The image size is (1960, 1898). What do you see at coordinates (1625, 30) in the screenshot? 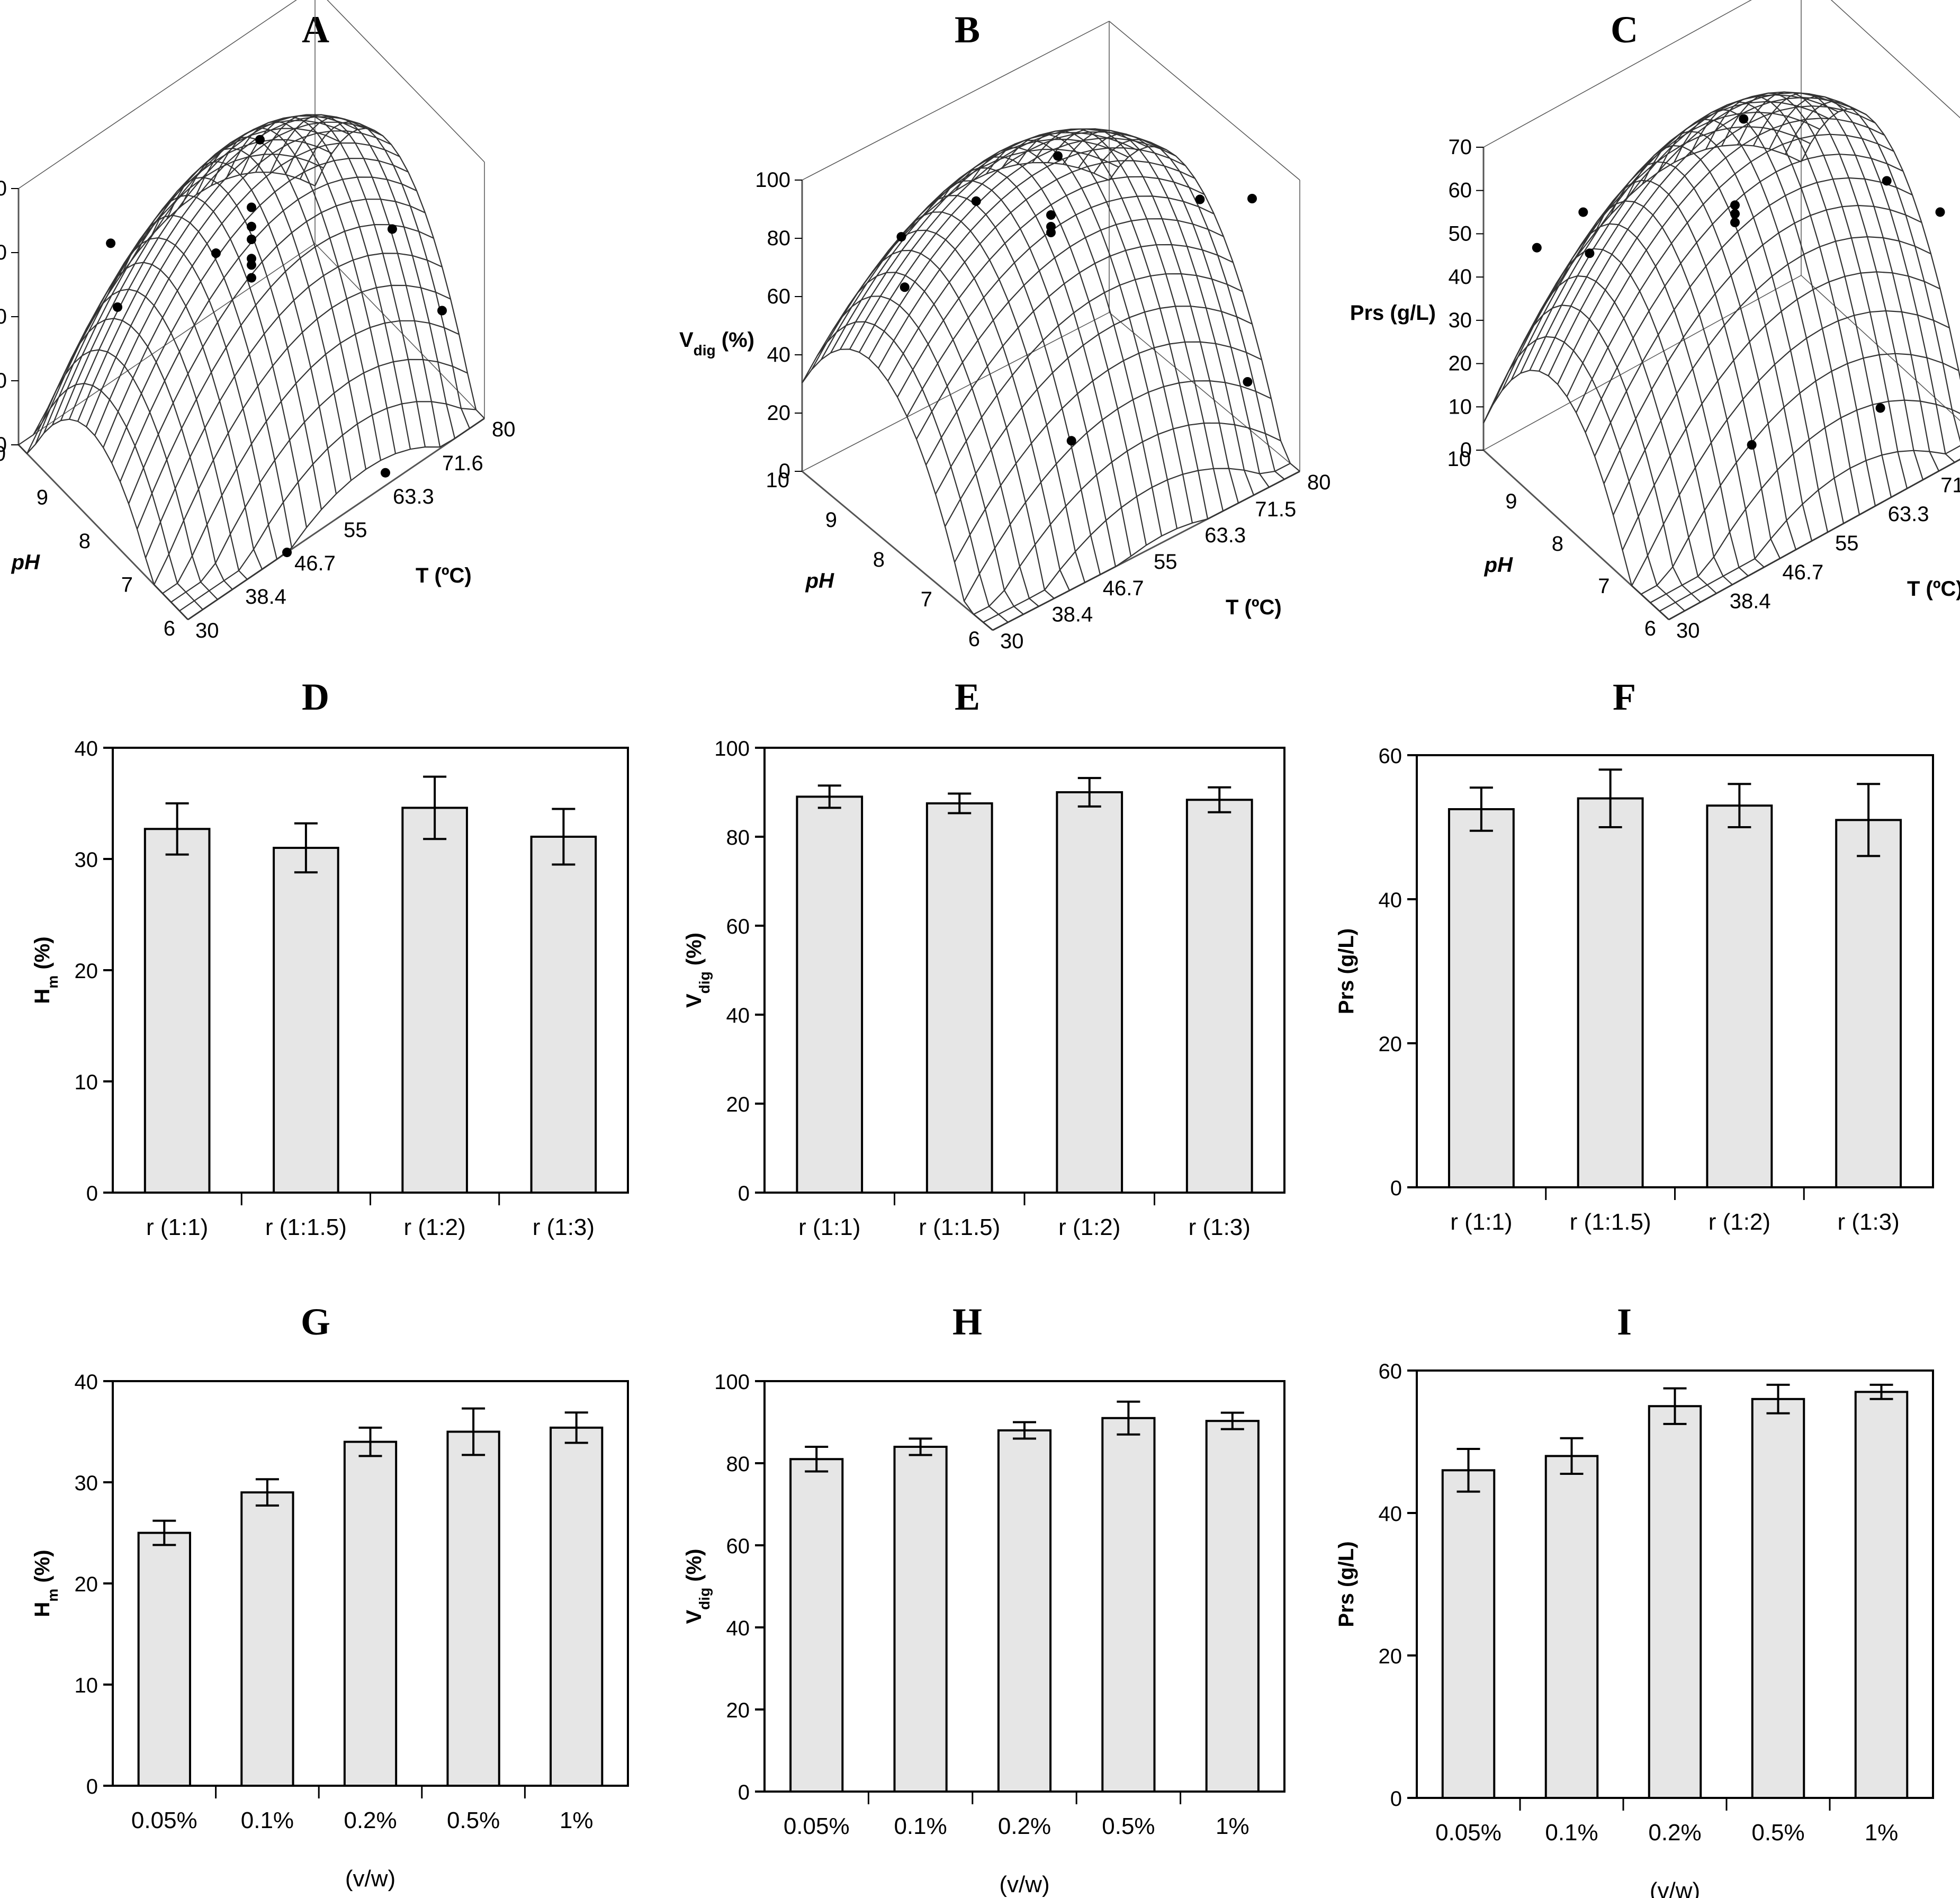
I see `panel-label-c: C` at bounding box center [1625, 30].